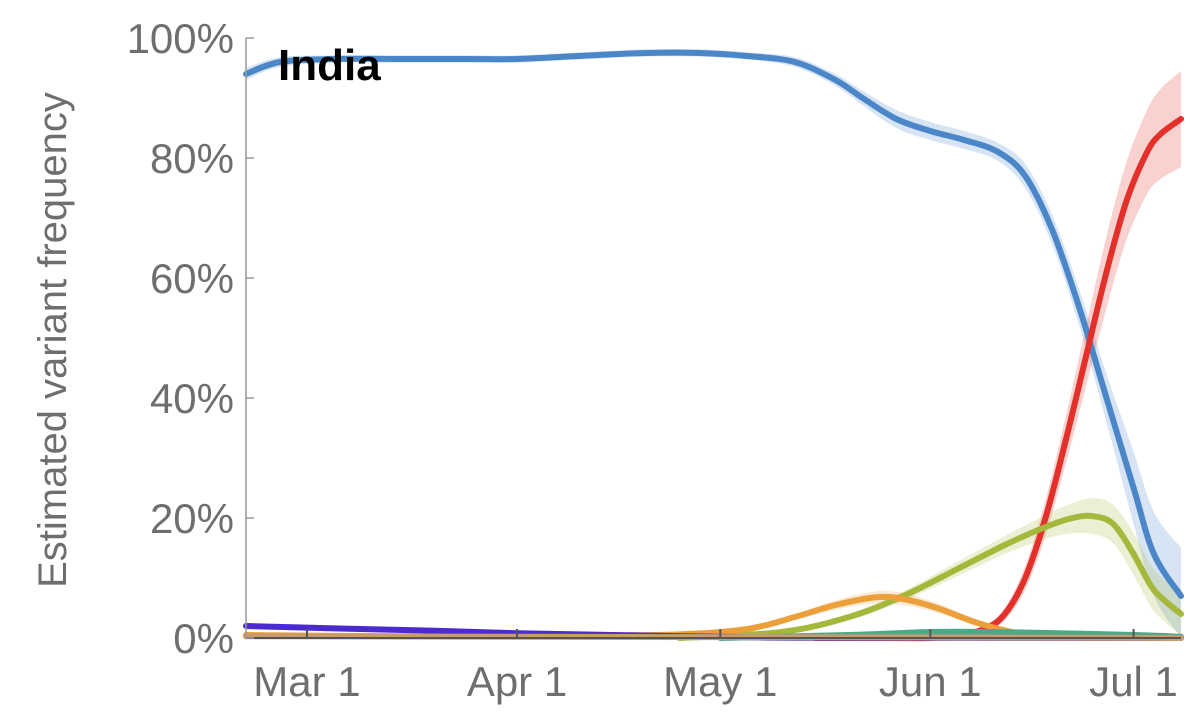  I want to click on x-axis-ticks: Mar 1 Apr 1 May 1 Jun 1 Jul 1, so click(715, 667).